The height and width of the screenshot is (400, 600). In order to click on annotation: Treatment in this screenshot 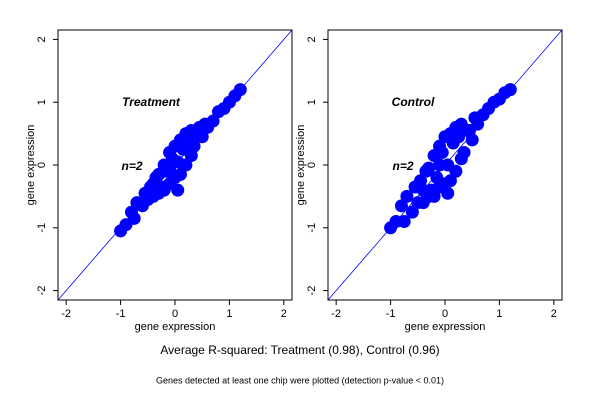, I will do `click(151, 102)`.